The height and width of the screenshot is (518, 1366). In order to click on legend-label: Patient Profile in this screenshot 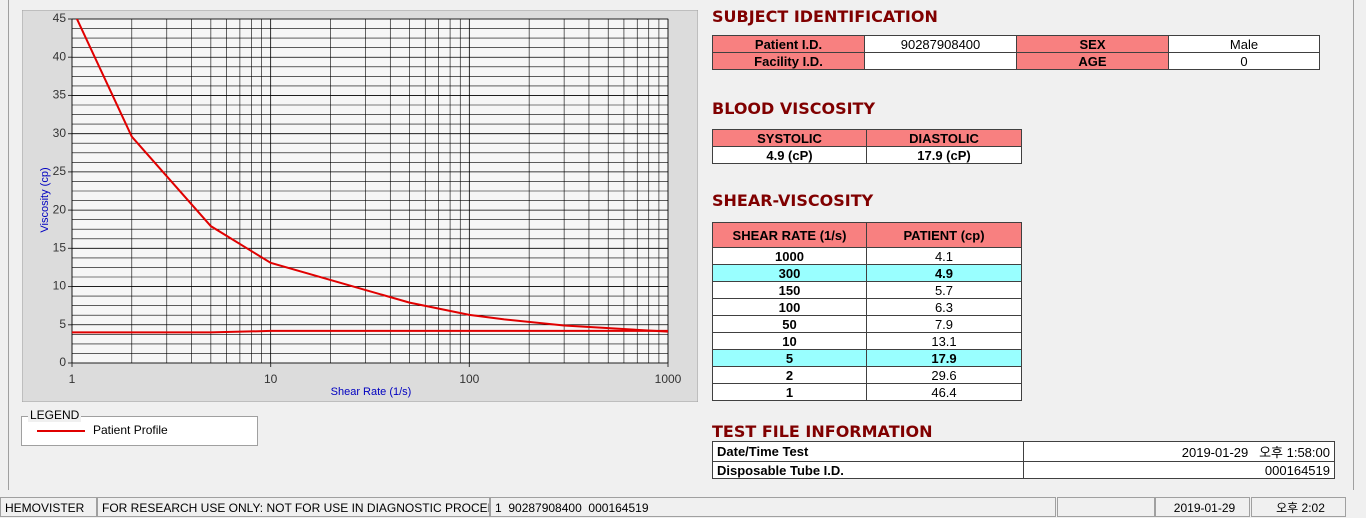, I will do `click(130, 430)`.